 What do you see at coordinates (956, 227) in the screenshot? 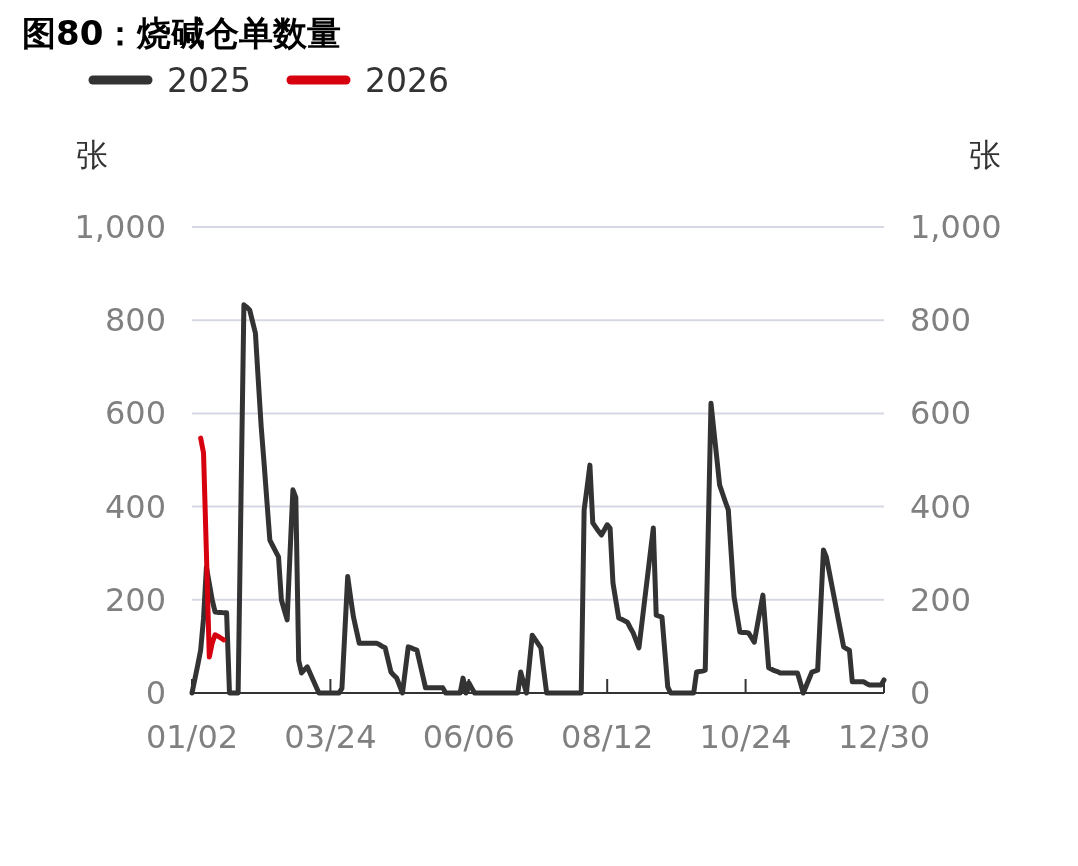
I see `y2-tick-label: 1,000` at bounding box center [956, 227].